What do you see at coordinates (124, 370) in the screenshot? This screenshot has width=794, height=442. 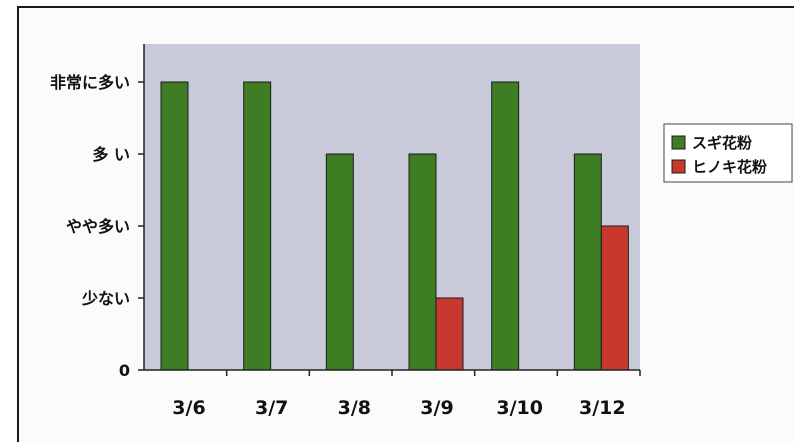 I see `y-tick-label: 0` at bounding box center [124, 370].